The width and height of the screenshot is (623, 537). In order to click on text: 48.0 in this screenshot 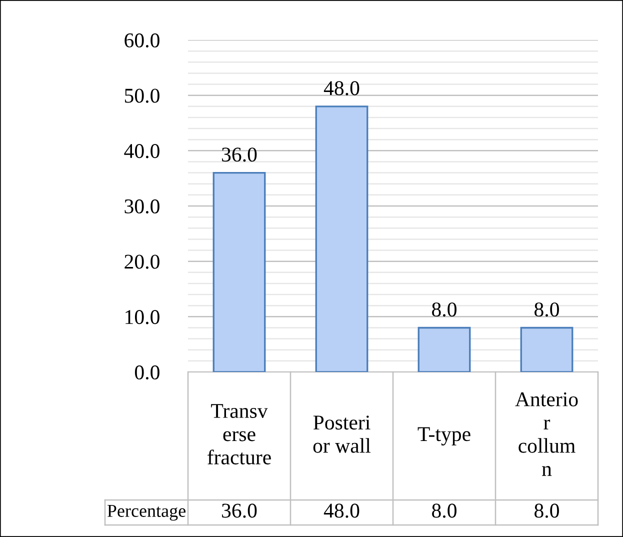, I will do `click(342, 88)`.